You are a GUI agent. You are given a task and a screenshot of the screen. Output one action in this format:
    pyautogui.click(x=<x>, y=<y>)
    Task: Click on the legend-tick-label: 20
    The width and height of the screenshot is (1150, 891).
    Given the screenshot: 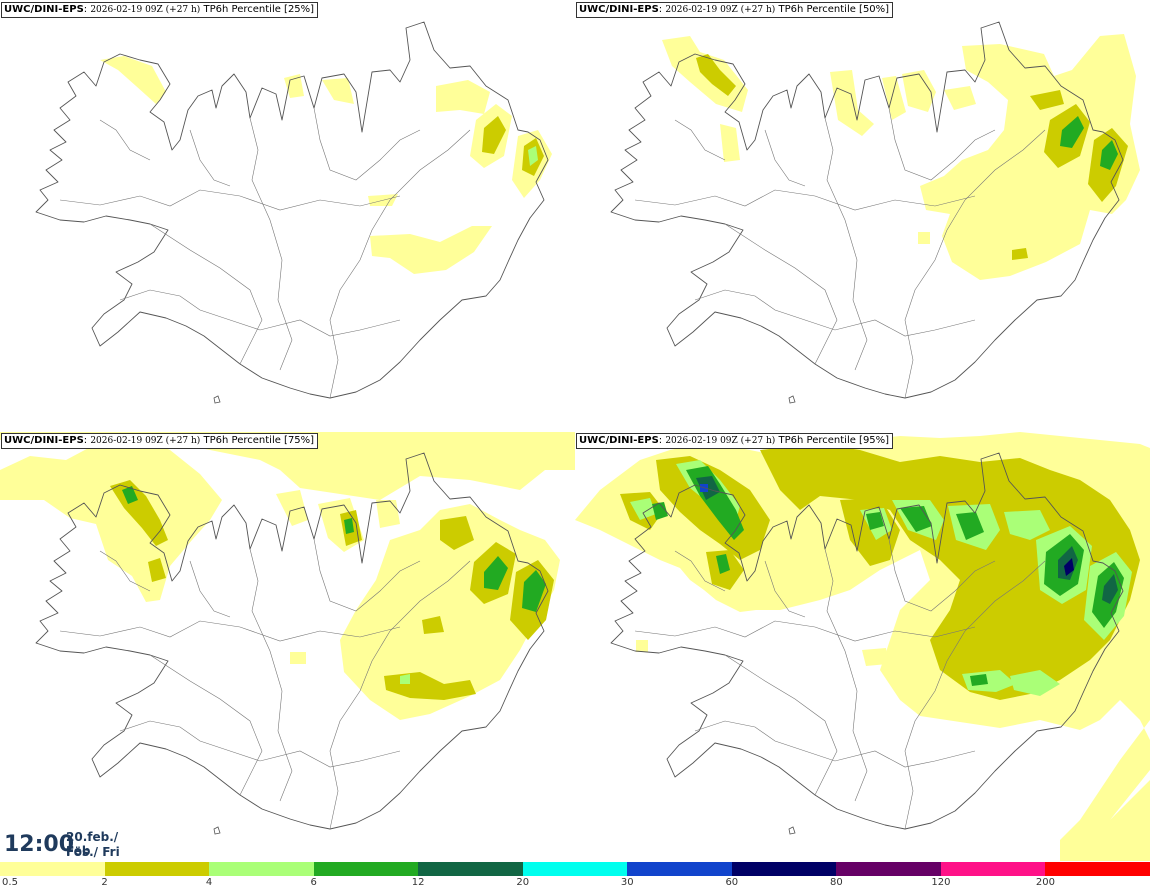 What is the action you would take?
    pyautogui.click(x=523, y=882)
    